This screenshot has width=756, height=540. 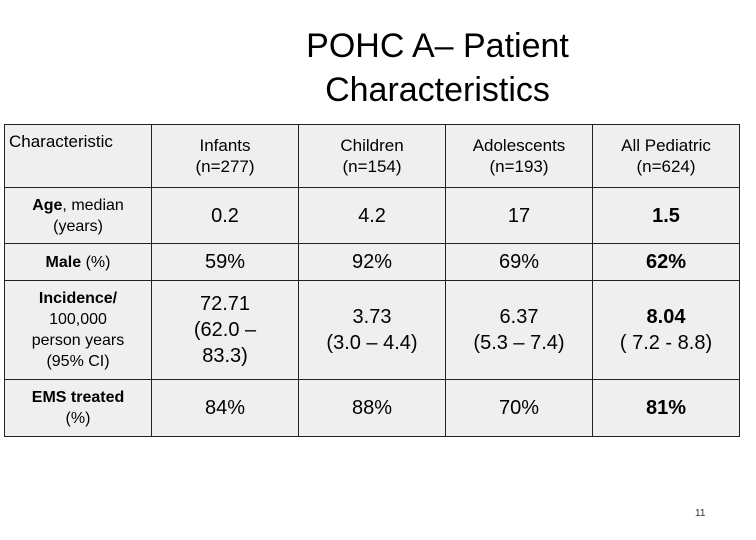 I want to click on row-label-rest: (%), so click(x=96, y=262).